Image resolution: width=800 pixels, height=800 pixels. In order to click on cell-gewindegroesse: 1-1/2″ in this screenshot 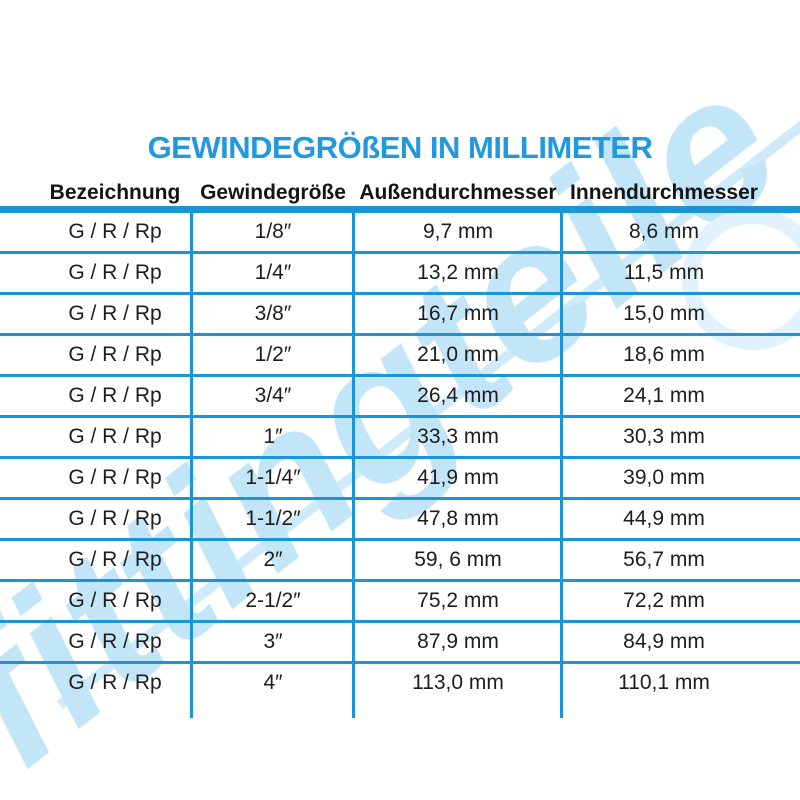, I will do `click(273, 518)`.